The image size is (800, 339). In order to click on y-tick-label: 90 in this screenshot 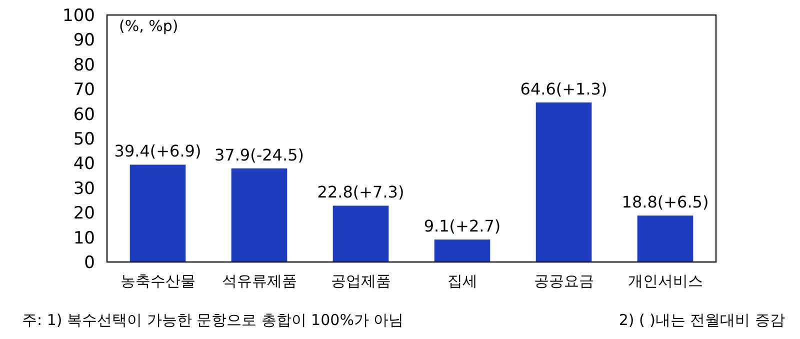, I will do `click(84, 40)`.